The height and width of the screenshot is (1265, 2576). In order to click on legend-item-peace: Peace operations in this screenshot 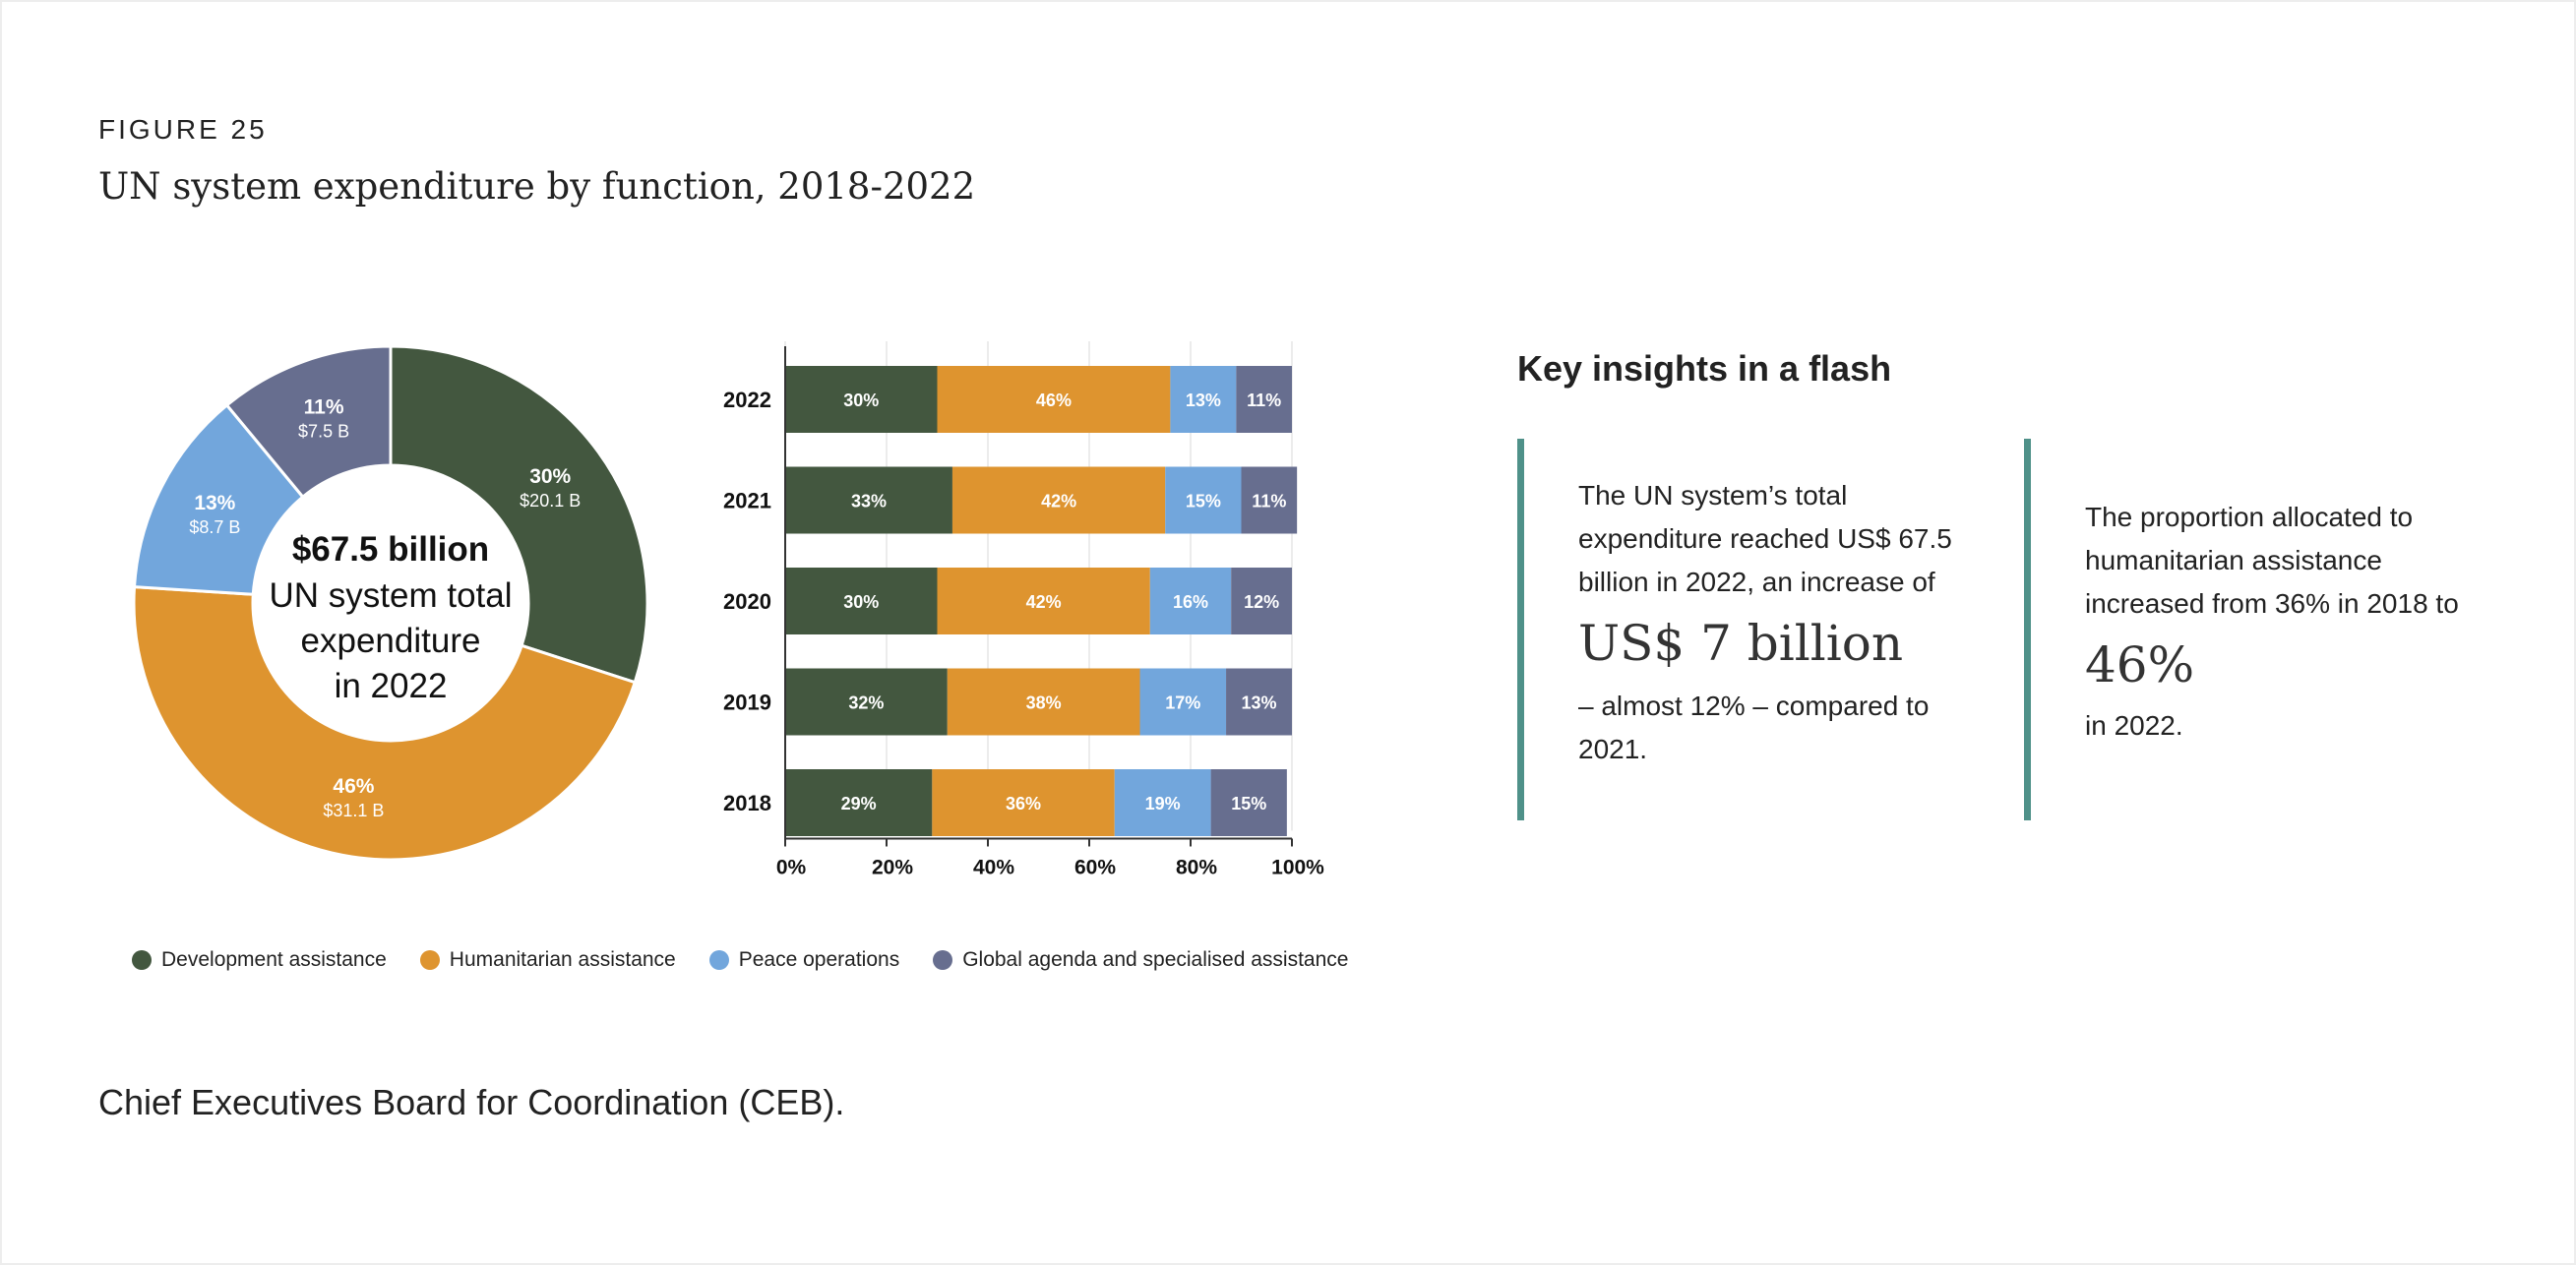, I will do `click(804, 960)`.